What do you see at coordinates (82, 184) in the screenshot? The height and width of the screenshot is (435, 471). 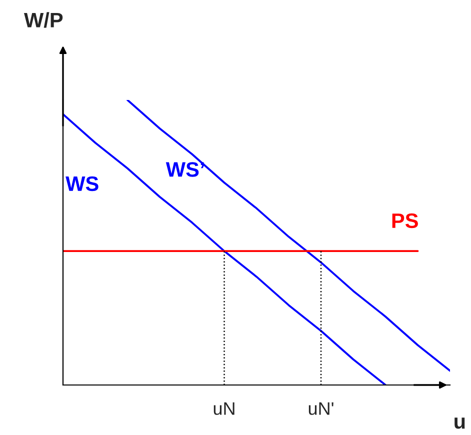 I see `series-label: WS` at bounding box center [82, 184].